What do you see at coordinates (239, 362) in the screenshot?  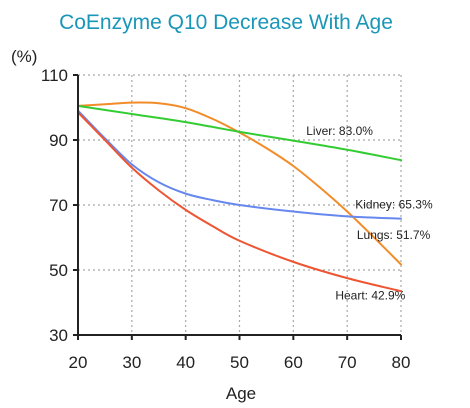 I see `x-tick-label-3: 50` at bounding box center [239, 362].